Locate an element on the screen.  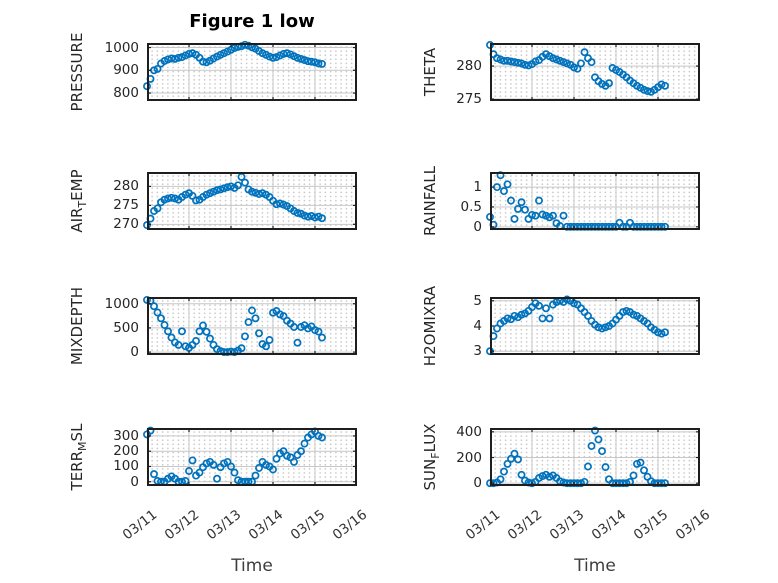
y-axis-label-part: F is located at coordinates (435, 455).